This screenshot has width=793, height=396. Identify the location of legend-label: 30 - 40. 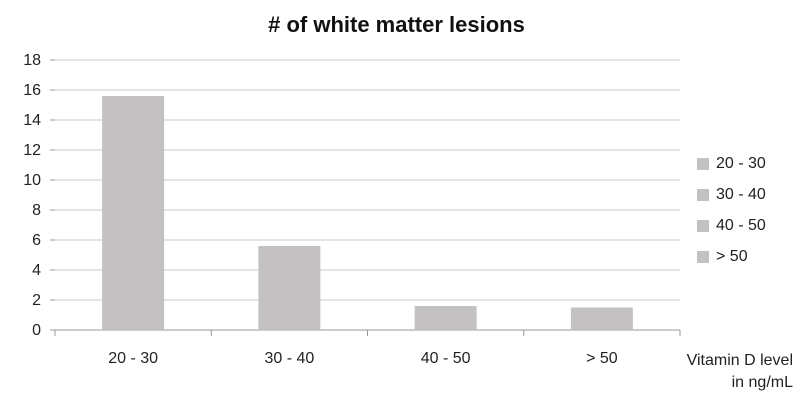
(741, 194).